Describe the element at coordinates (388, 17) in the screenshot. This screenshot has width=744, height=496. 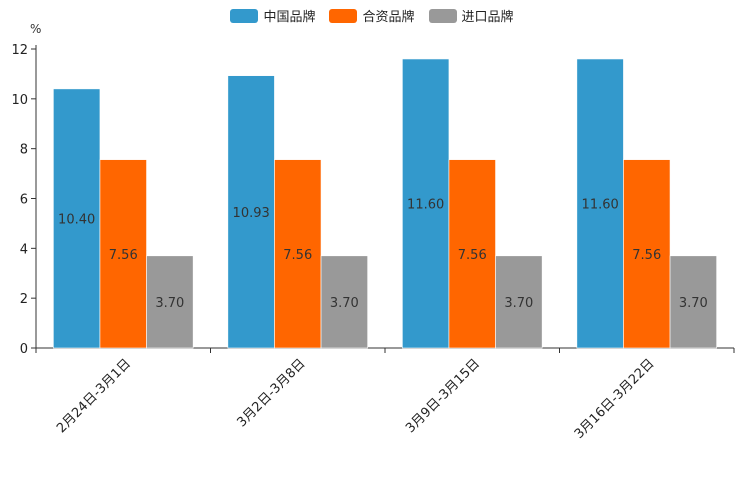
I see `legend-label: 合资品牌` at that location.